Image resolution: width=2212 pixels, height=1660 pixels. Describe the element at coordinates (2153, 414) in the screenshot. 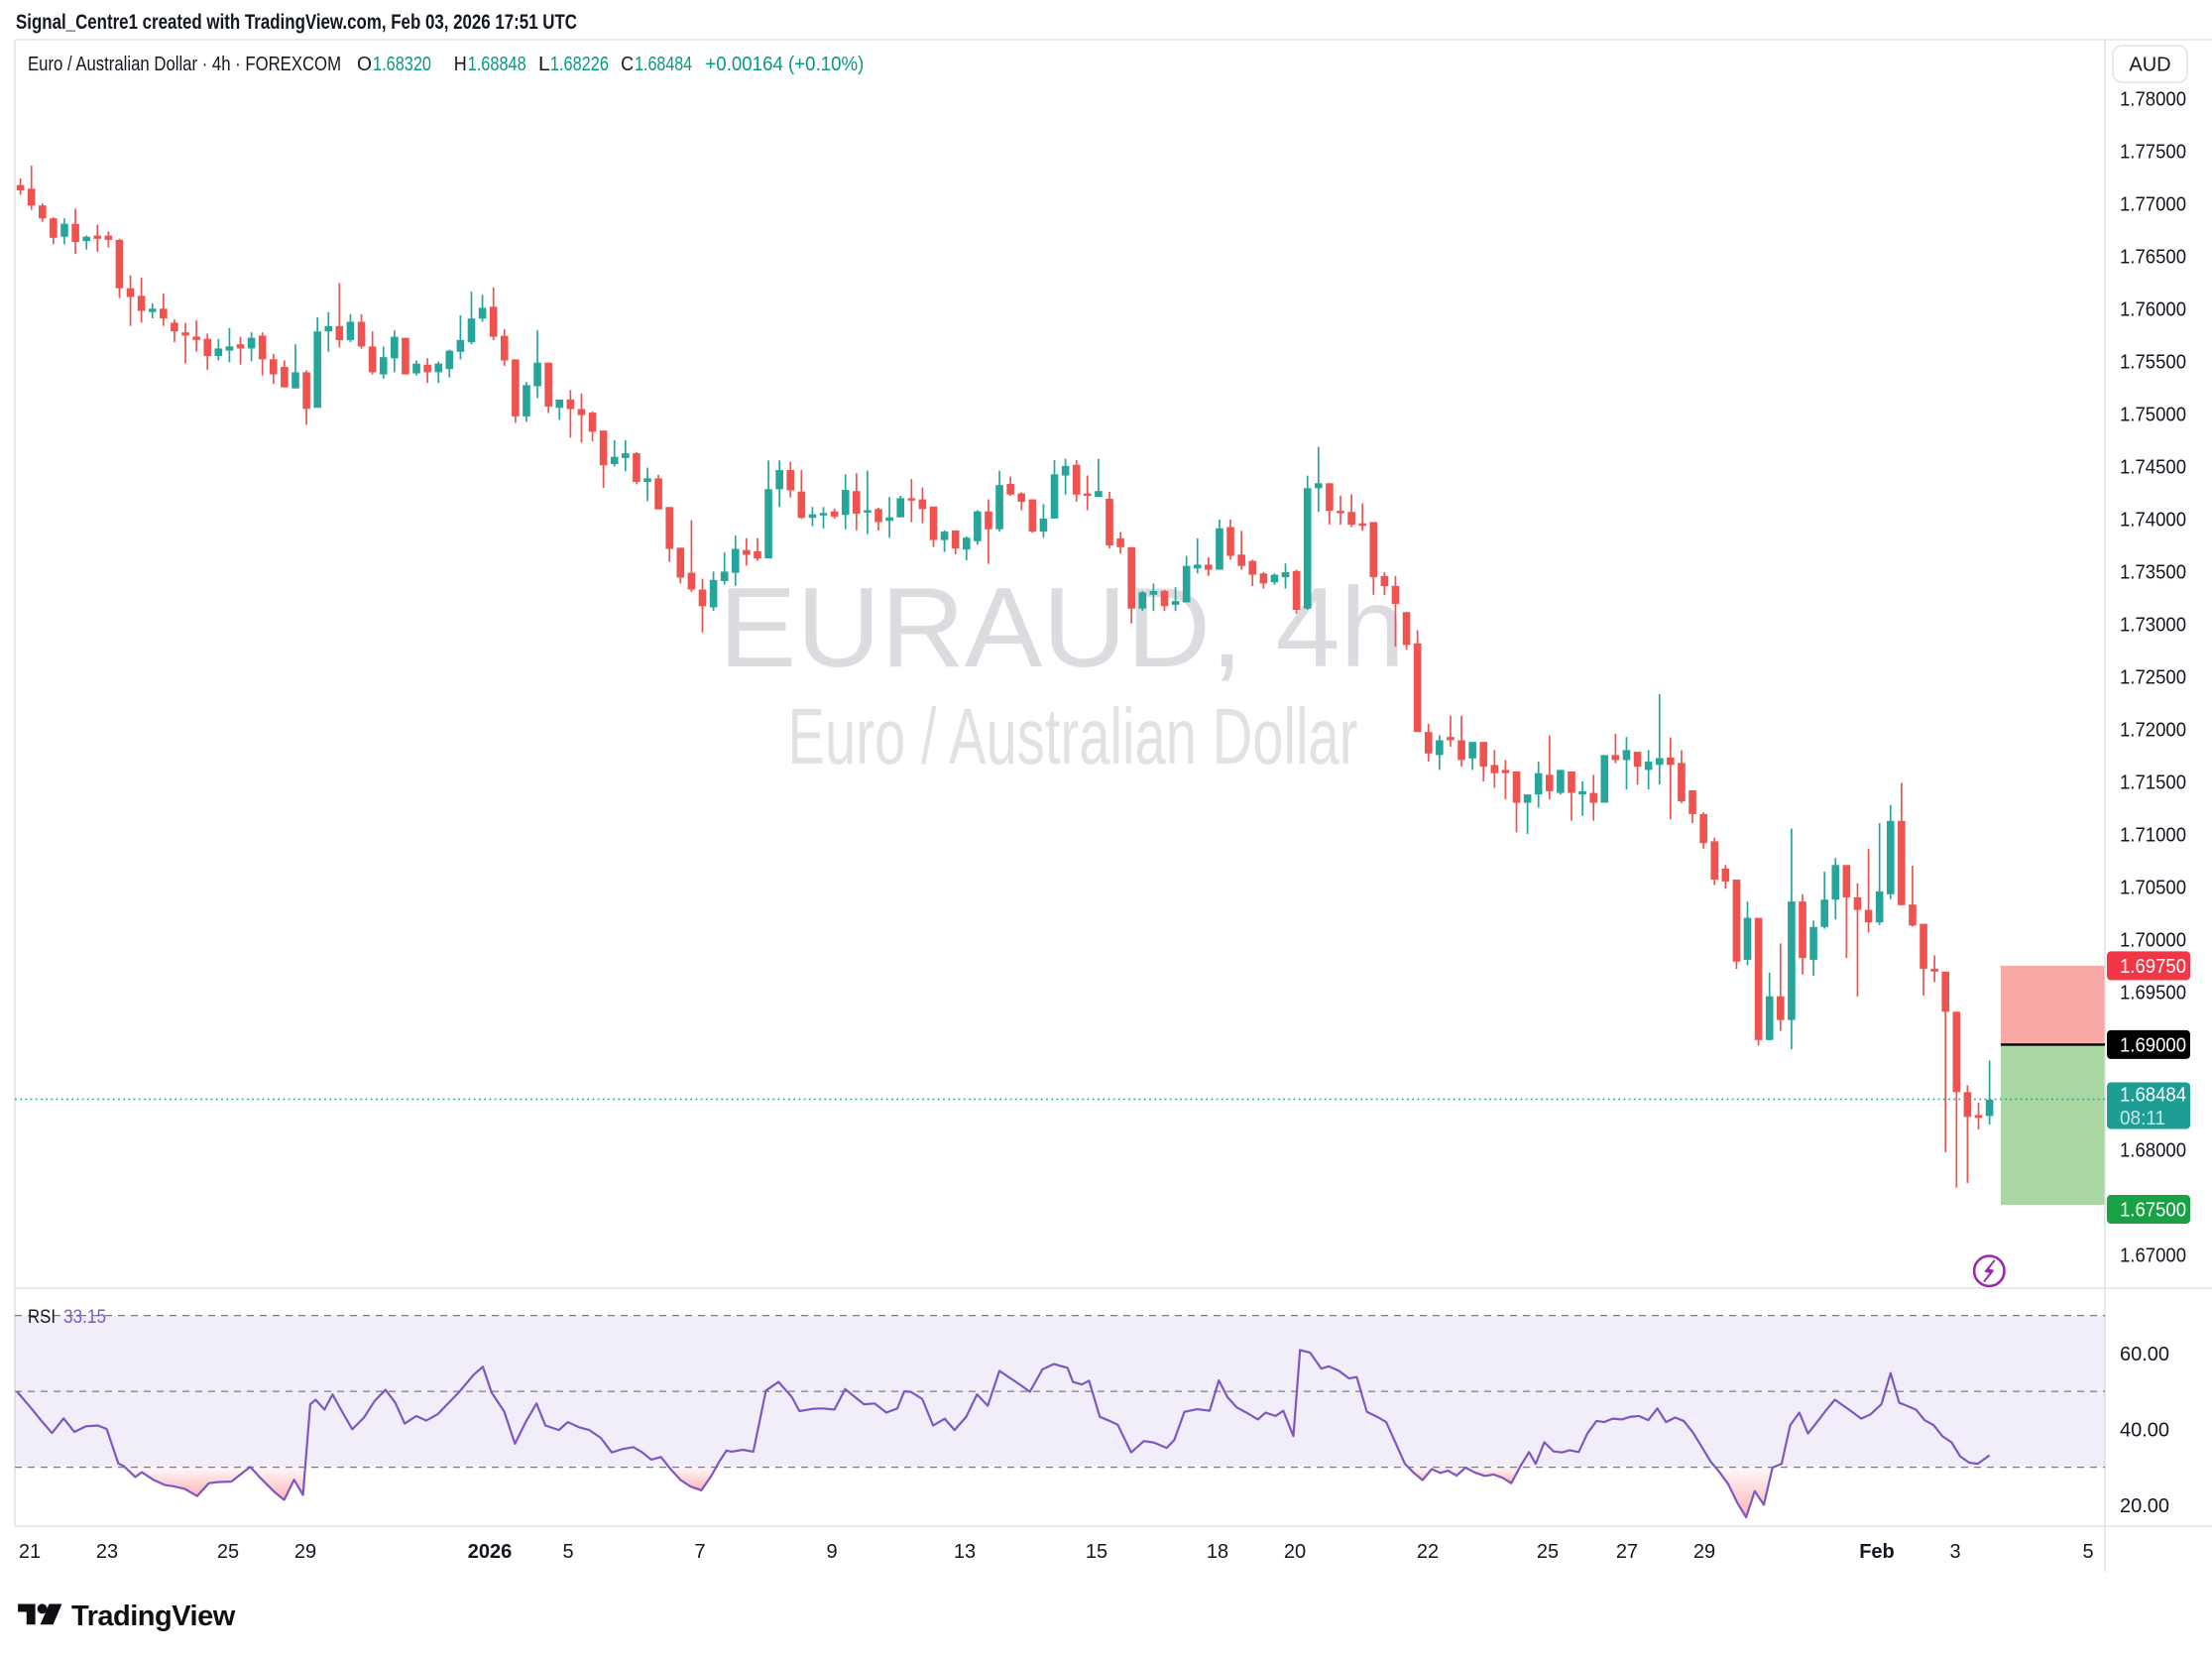

I see `svg-text: 1.75000` at that location.